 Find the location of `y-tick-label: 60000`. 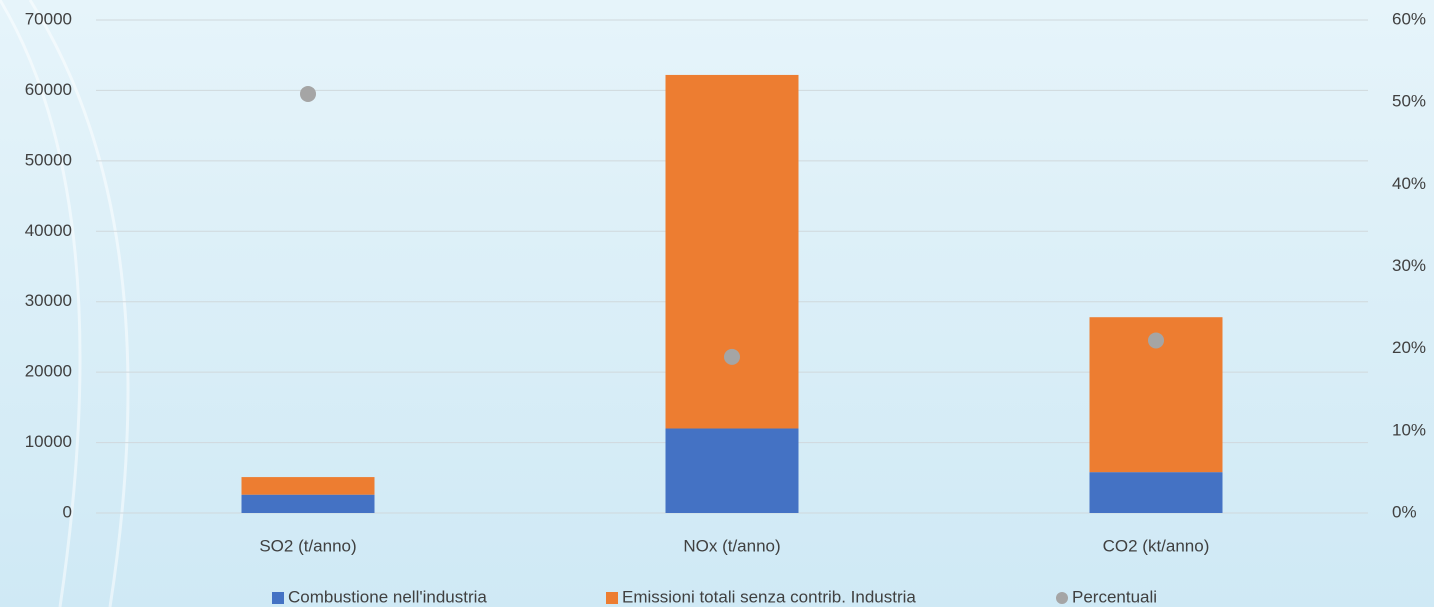

y-tick-label: 60000 is located at coordinates (48, 89).